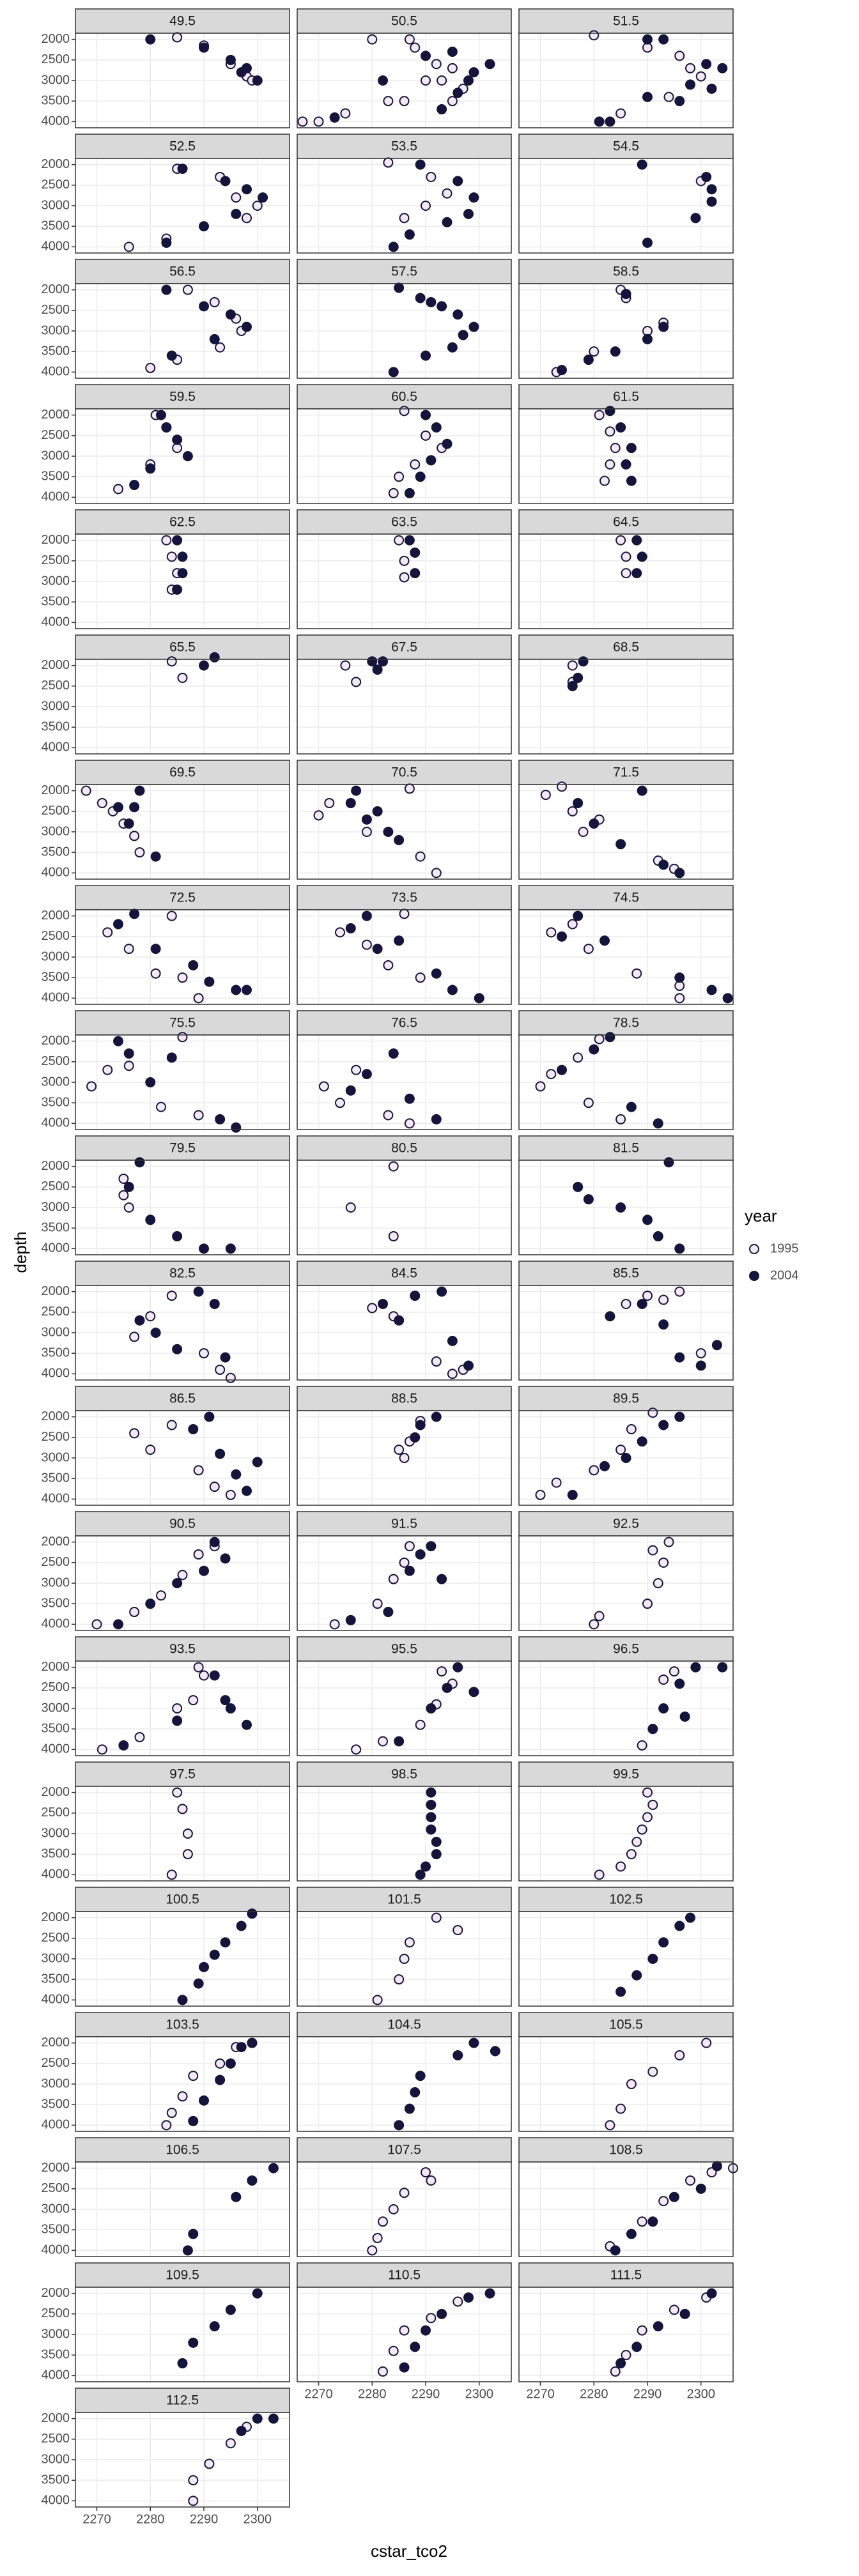 The height and width of the screenshot is (2576, 859). I want to click on strip-label: 95.5, so click(404, 1649).